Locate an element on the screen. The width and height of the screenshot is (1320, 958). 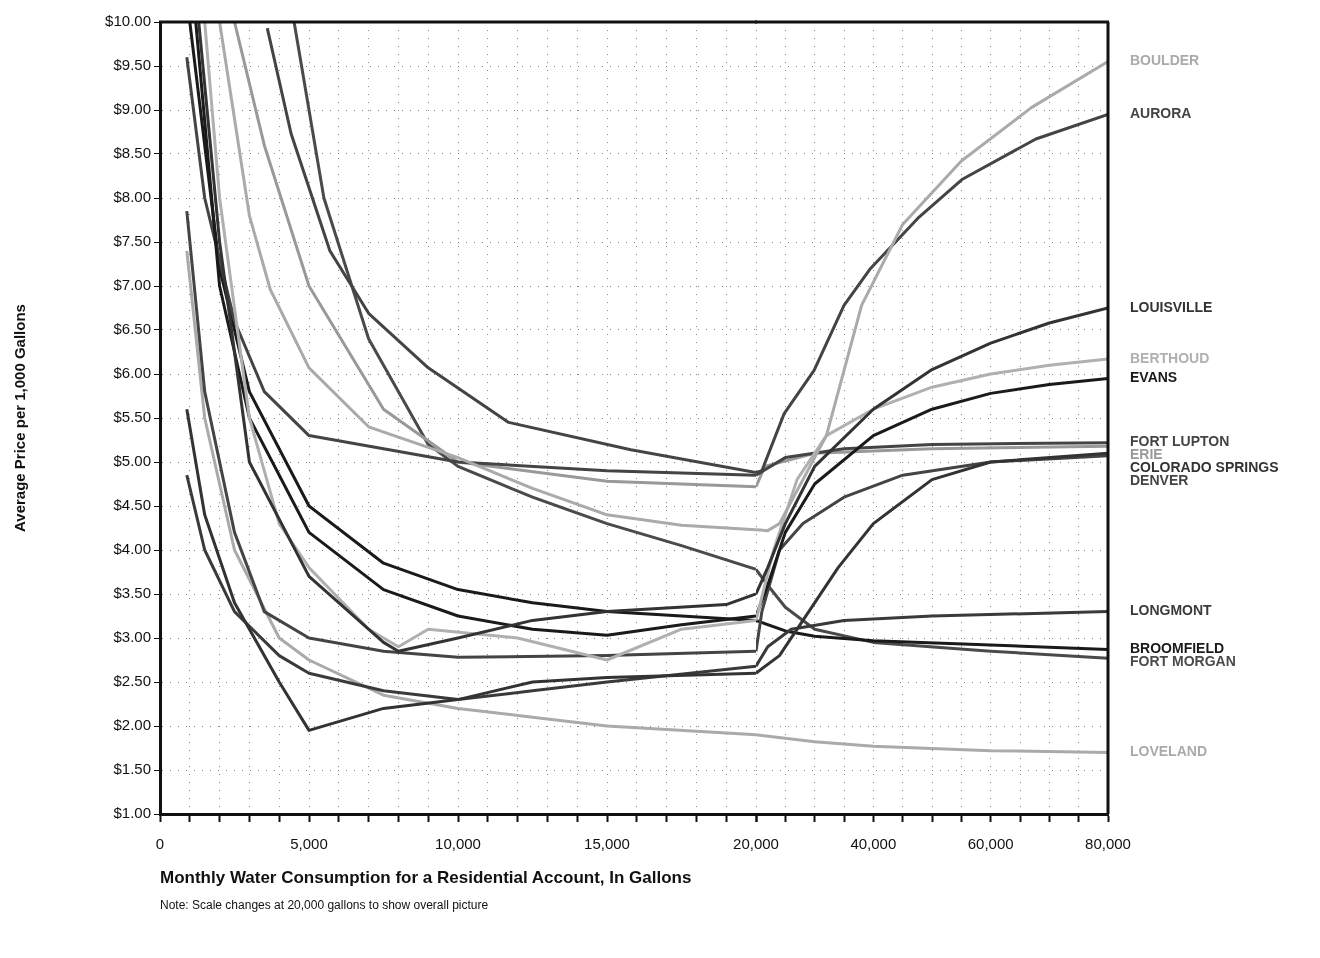
y-tick-label: $9.50 is located at coordinates (132, 65).